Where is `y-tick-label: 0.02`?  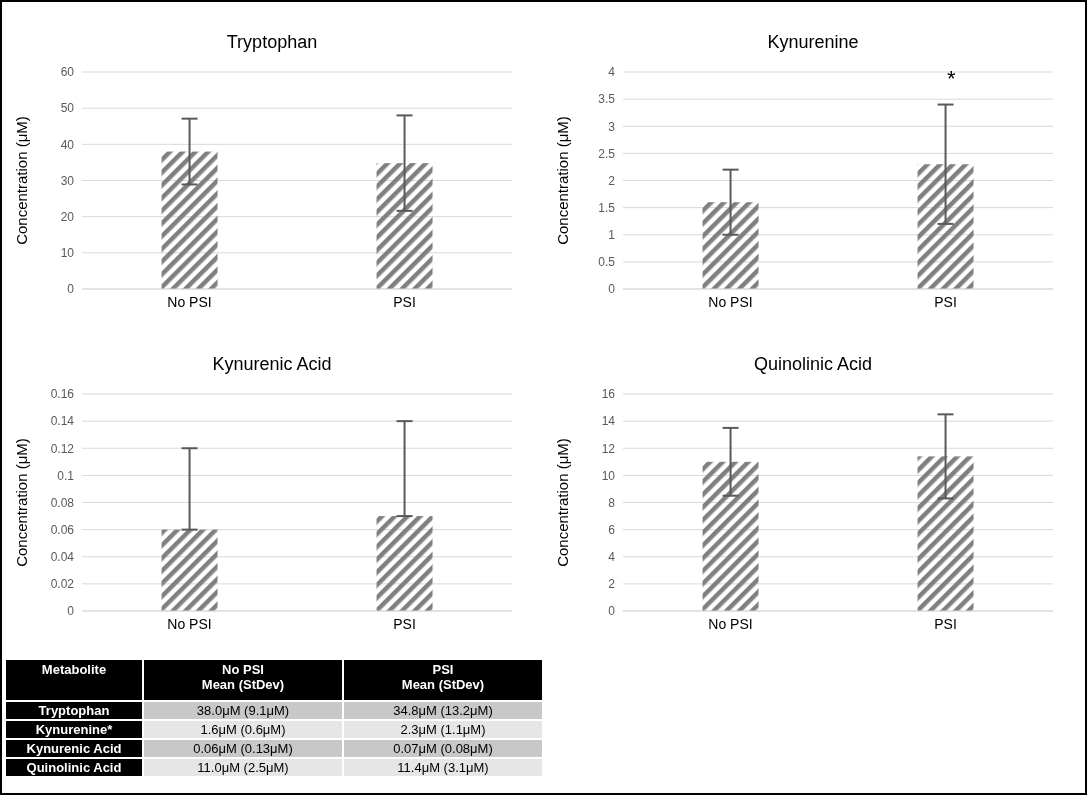
y-tick-label: 0.02 is located at coordinates (62, 584).